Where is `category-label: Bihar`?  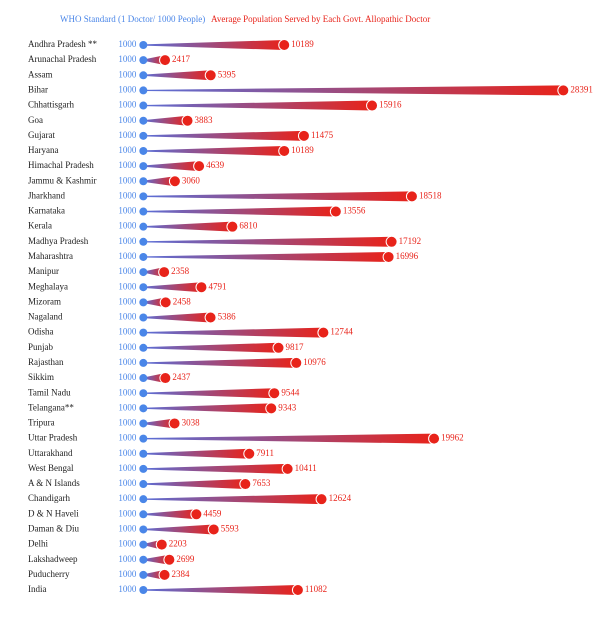 category-label: Bihar is located at coordinates (38, 89).